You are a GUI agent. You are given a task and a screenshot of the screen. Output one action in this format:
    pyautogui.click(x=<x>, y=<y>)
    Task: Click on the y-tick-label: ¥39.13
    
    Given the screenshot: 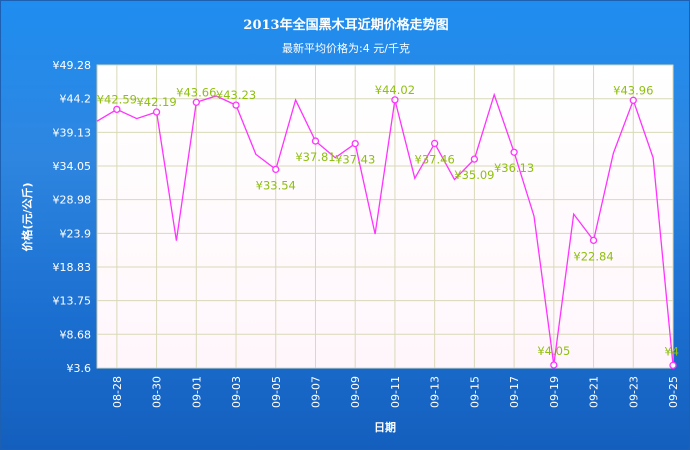 What is the action you would take?
    pyautogui.click(x=72, y=132)
    